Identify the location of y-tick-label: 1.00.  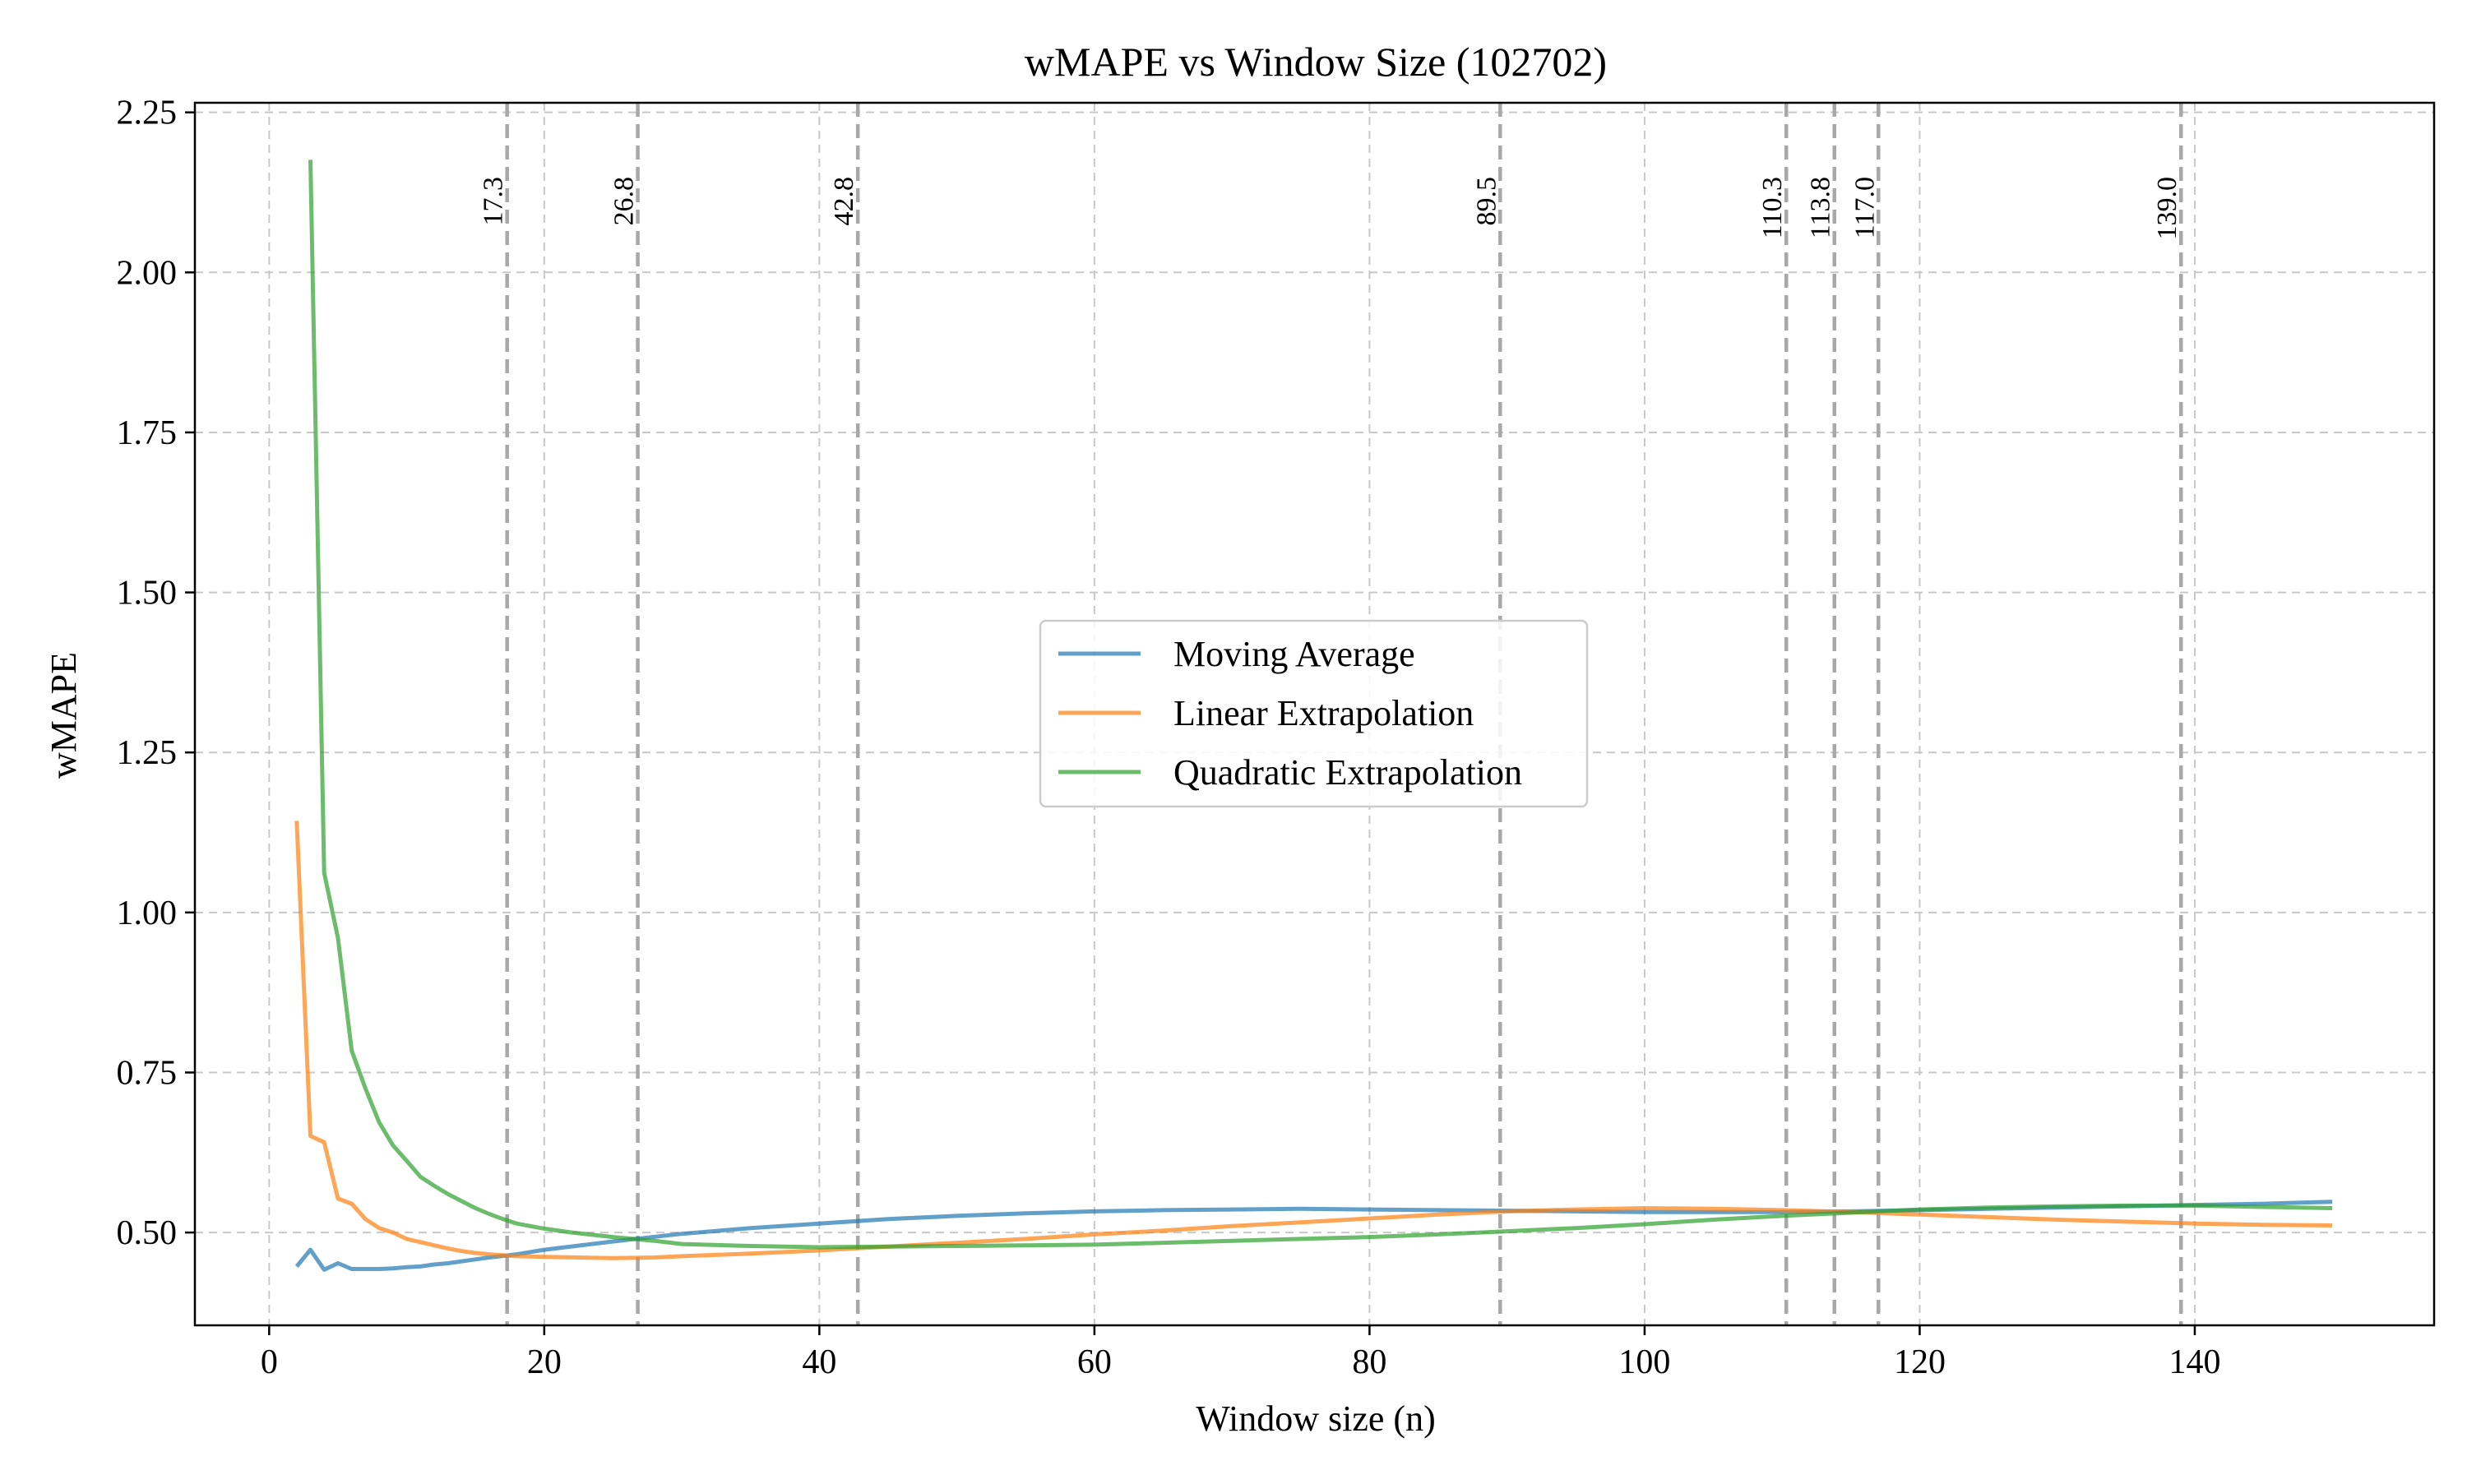
(147, 914).